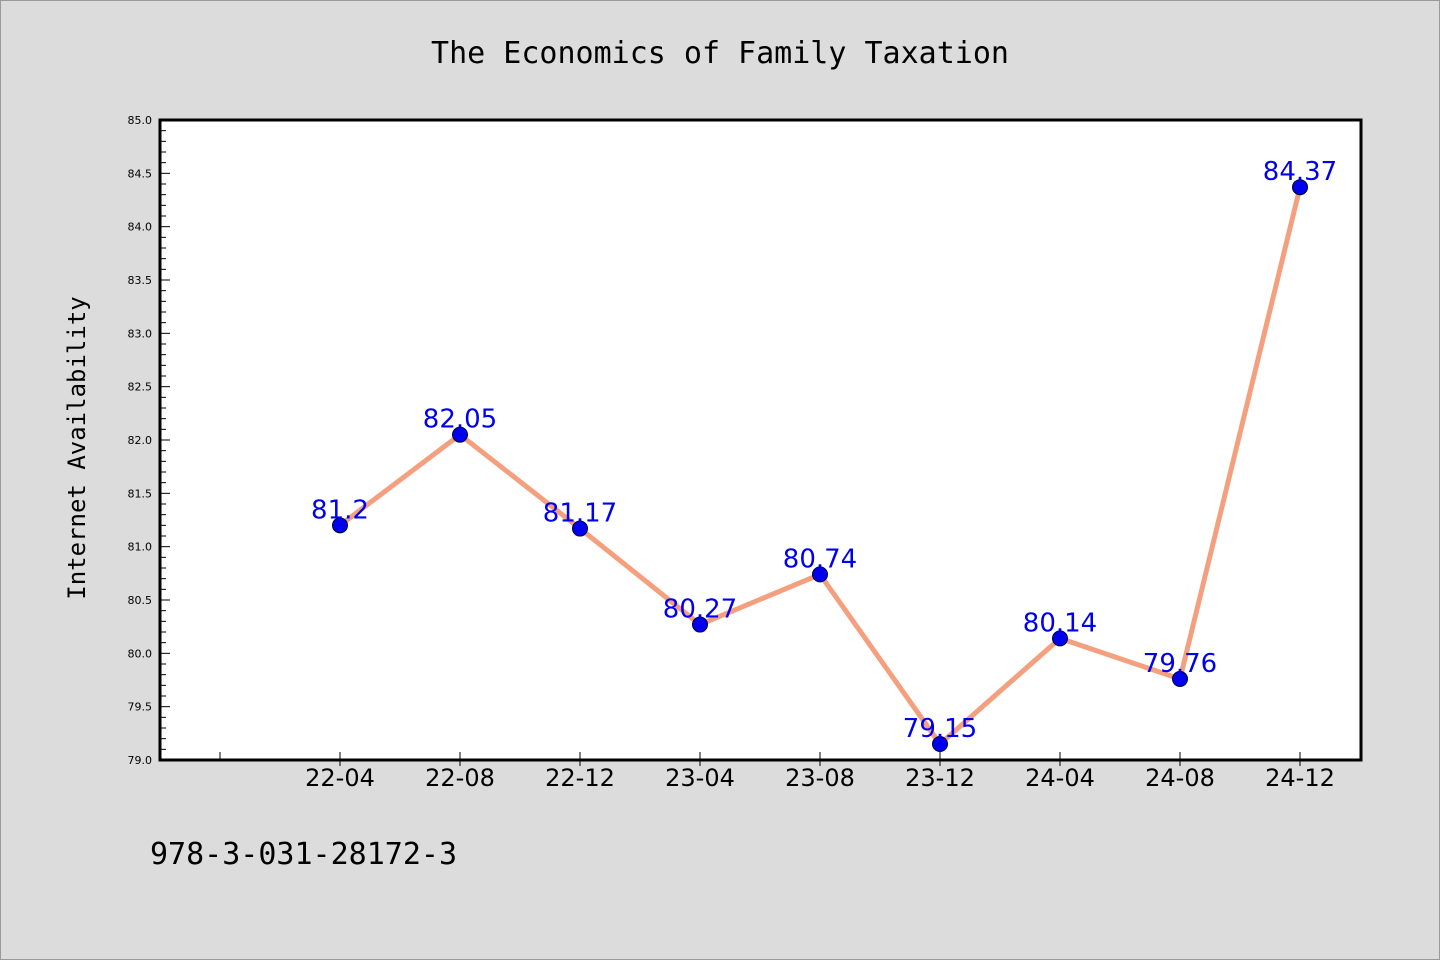 This screenshot has height=960, width=1440. Describe the element at coordinates (1060, 778) in the screenshot. I see `x-tick-label: 24-04` at that location.